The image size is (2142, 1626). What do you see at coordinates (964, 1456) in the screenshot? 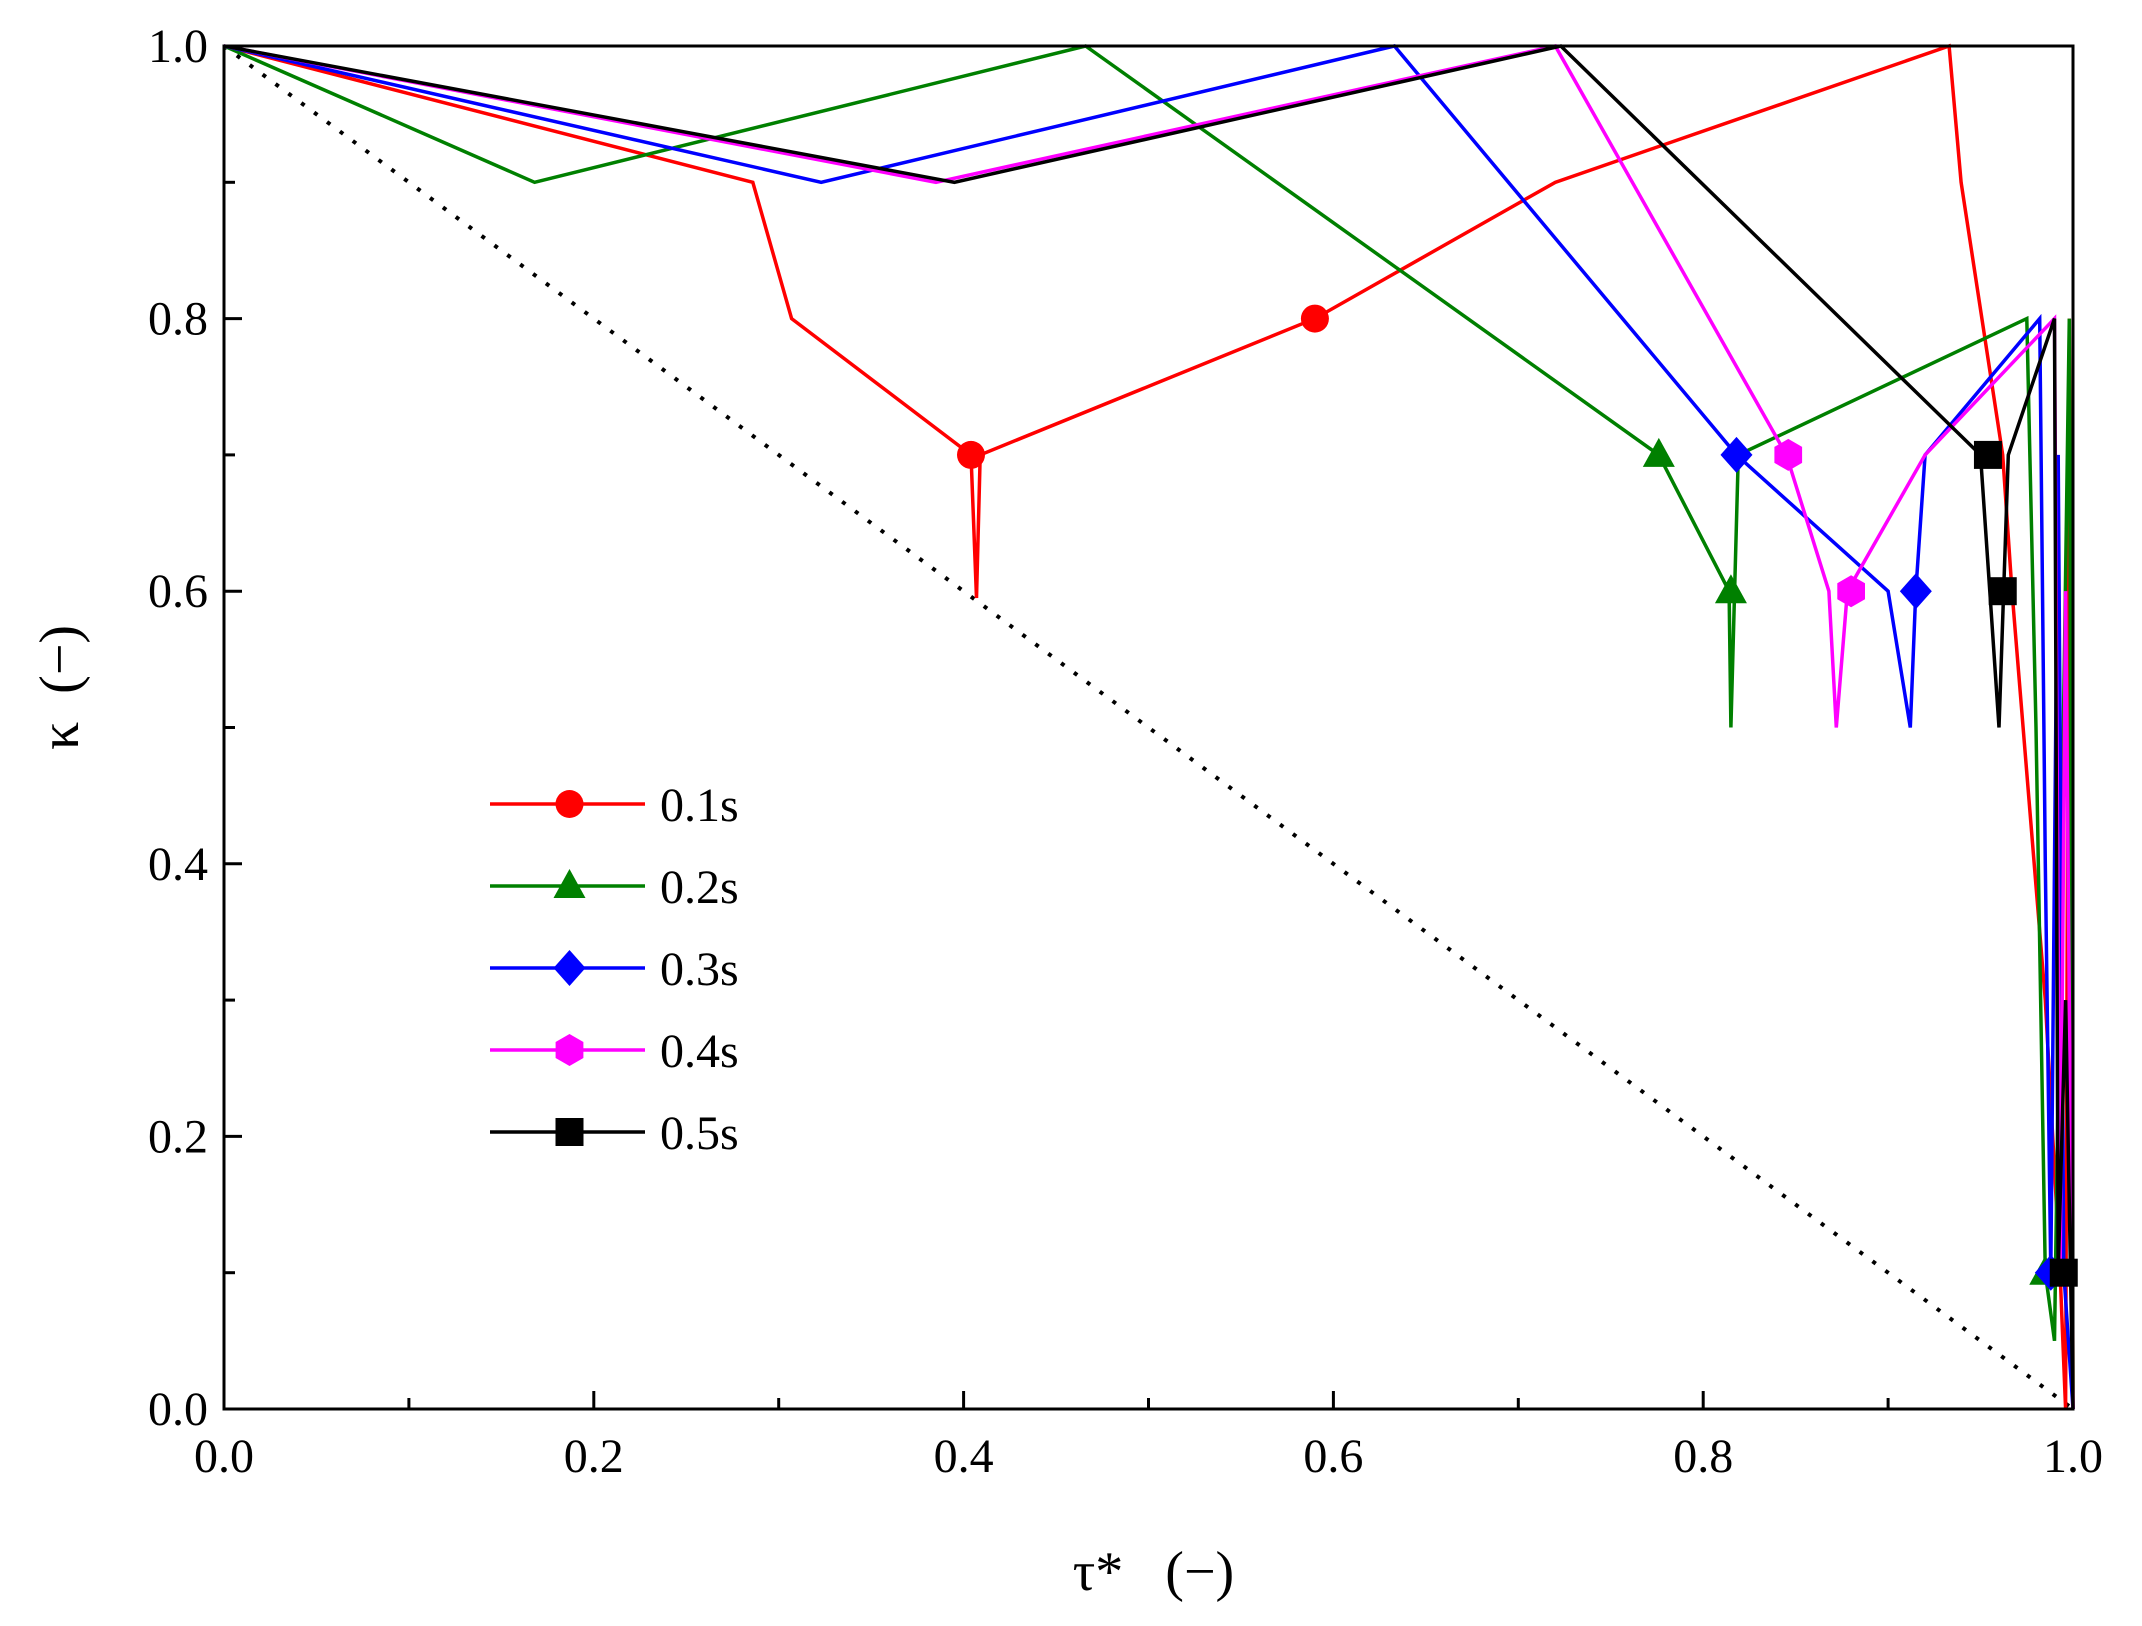
I see `x-tick-label: 0.4` at bounding box center [964, 1456].